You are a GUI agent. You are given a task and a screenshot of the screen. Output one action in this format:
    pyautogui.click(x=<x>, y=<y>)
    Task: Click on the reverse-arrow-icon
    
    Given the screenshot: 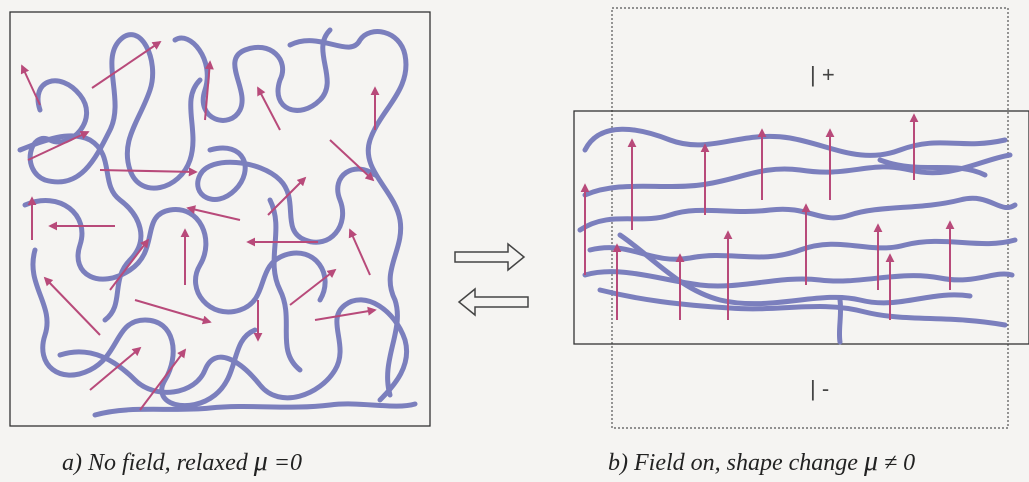 What is the action you would take?
    pyautogui.click(x=493, y=302)
    